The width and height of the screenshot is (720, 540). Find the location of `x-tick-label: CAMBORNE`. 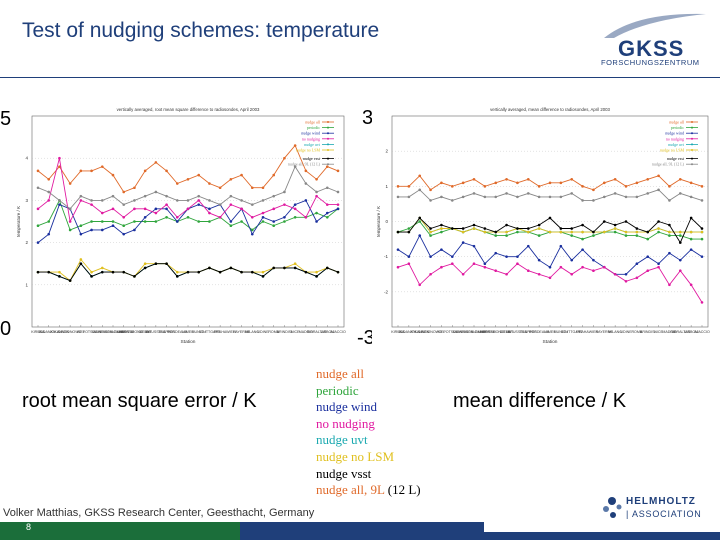

x-tick-label: CAMBORNE is located at coordinates (123, 332).